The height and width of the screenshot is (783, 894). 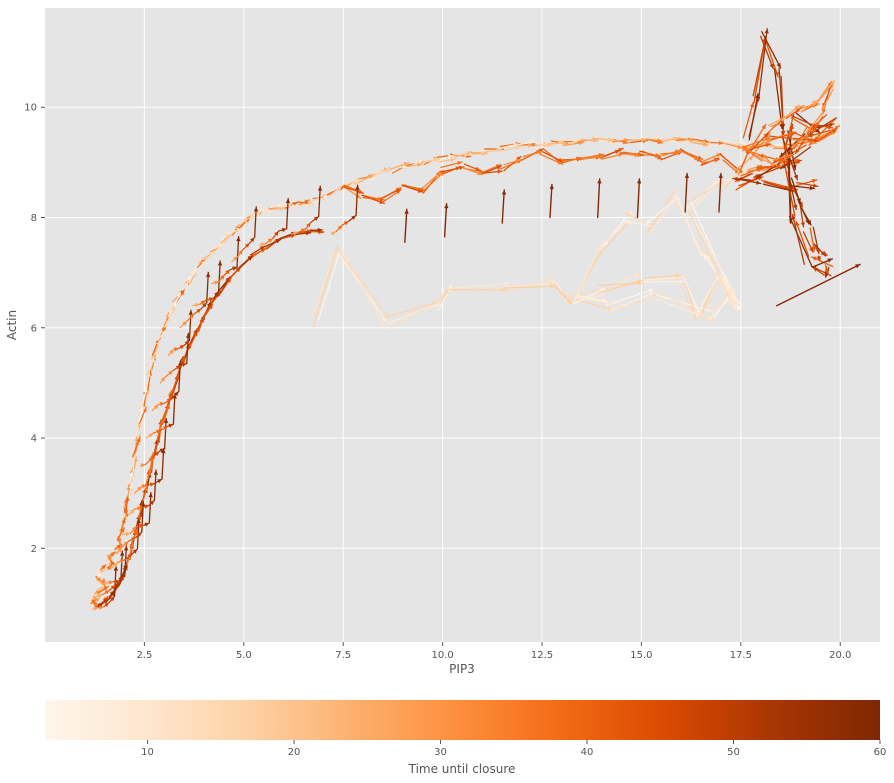 What do you see at coordinates (30, 108) in the screenshot?
I see `y-tick-label: 10` at bounding box center [30, 108].